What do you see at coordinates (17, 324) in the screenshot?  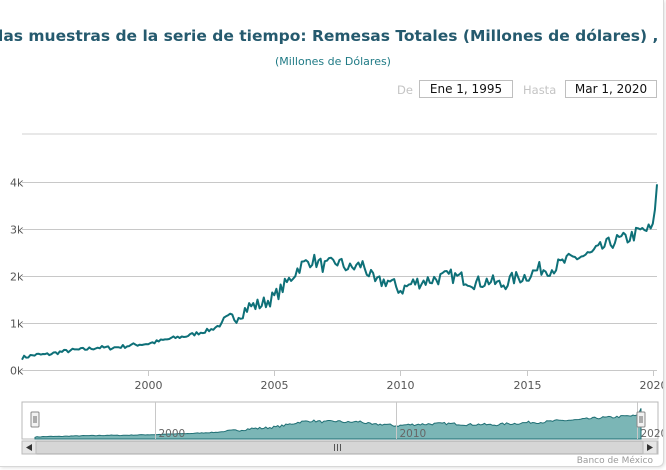 I see `y-tick-label: 1k` at bounding box center [17, 324].